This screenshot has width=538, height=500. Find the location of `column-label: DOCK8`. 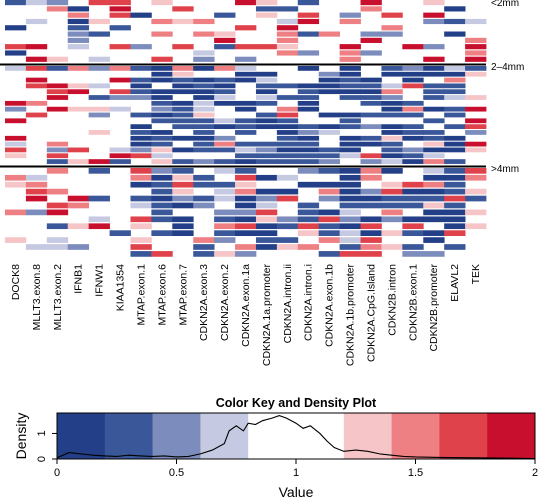

column-label: DOCK8 is located at coordinates (16, 282).